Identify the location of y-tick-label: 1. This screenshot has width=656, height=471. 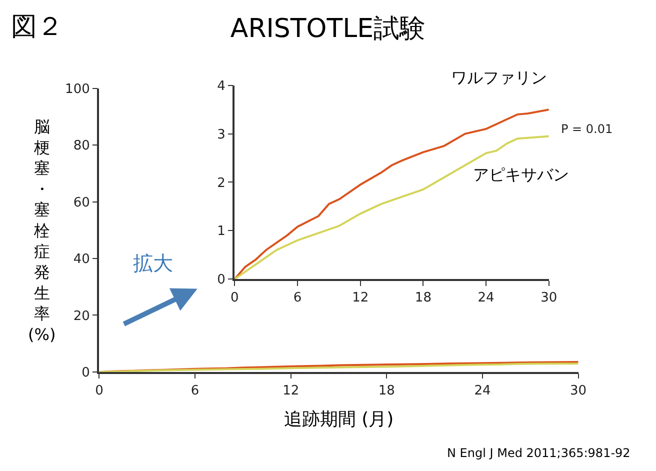
(221, 232).